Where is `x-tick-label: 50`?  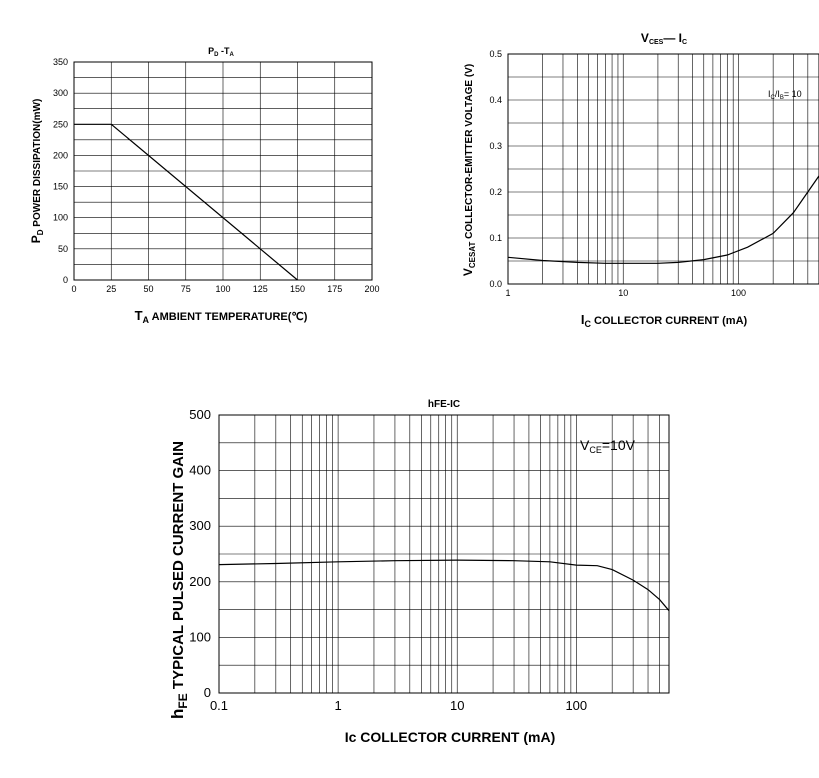
x-tick-label: 50 is located at coordinates (148, 289).